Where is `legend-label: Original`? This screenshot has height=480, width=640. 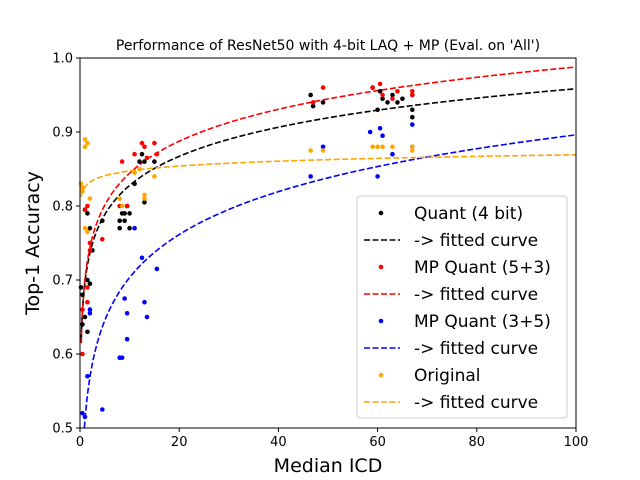 legend-label: Original is located at coordinates (447, 376).